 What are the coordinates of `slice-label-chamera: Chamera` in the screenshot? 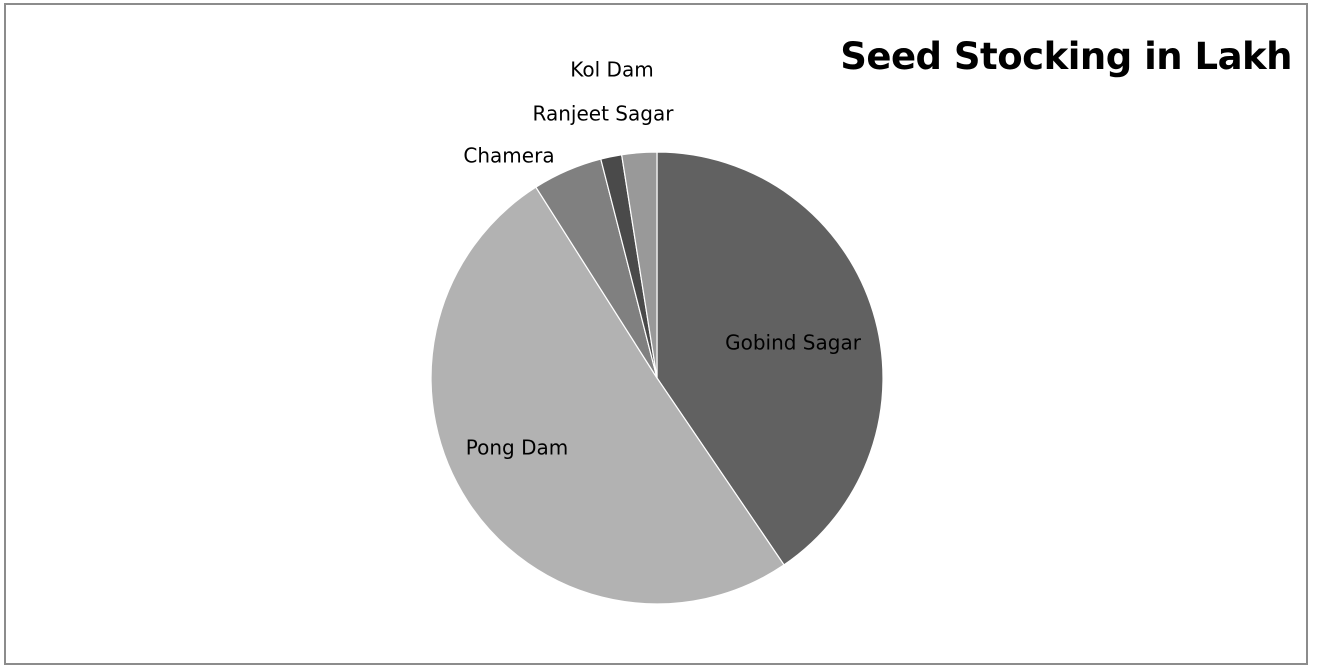 It's located at (508, 156).